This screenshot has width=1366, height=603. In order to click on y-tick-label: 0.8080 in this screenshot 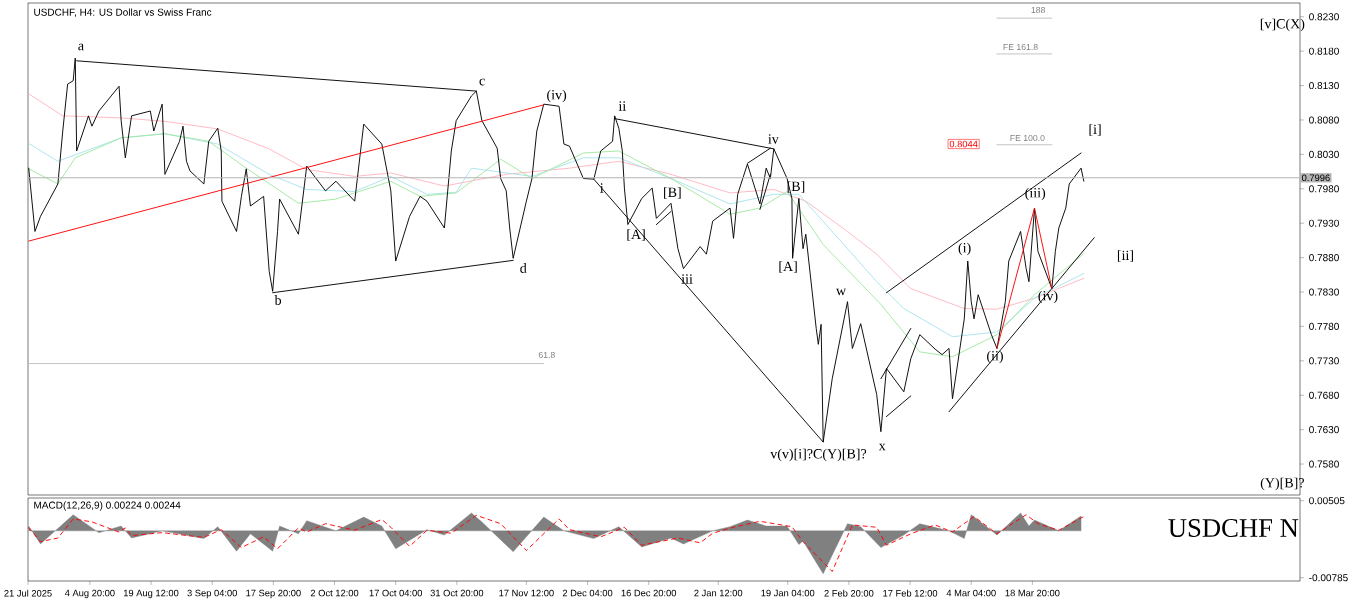, I will do `click(1324, 120)`.